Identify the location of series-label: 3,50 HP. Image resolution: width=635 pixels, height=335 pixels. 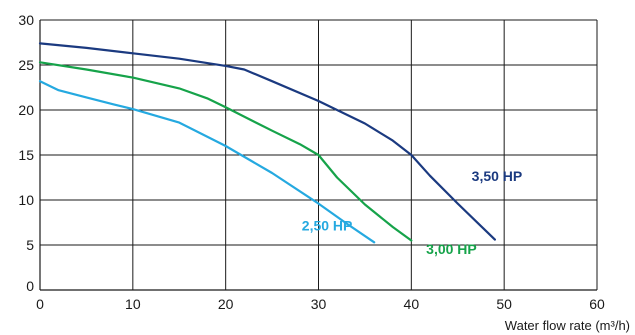
(497, 176).